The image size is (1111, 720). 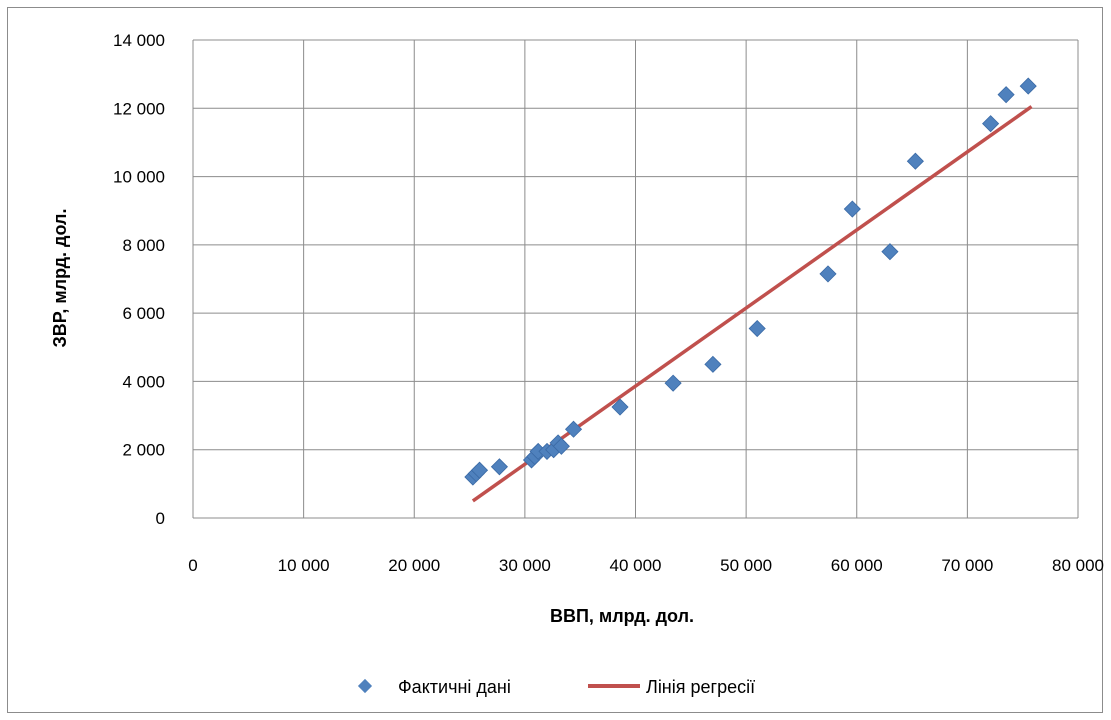 I want to click on y-tick-labels: 0 2 000 4 000 6 000 8 000 10 000 12 000 14 000, so click(x=139, y=279).